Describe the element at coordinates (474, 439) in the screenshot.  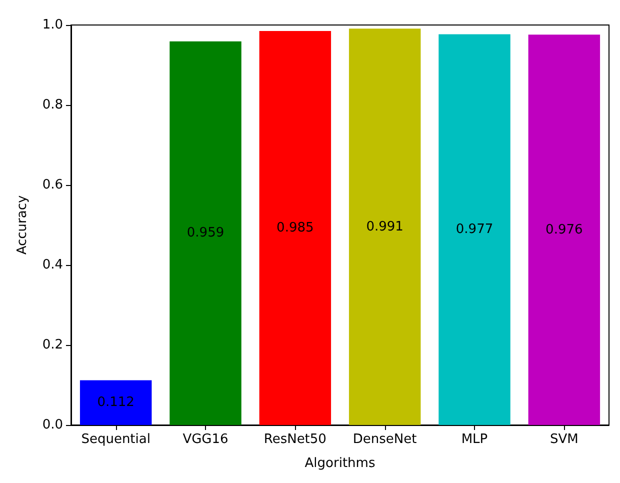
I see `x-tick-label: MLP` at that location.